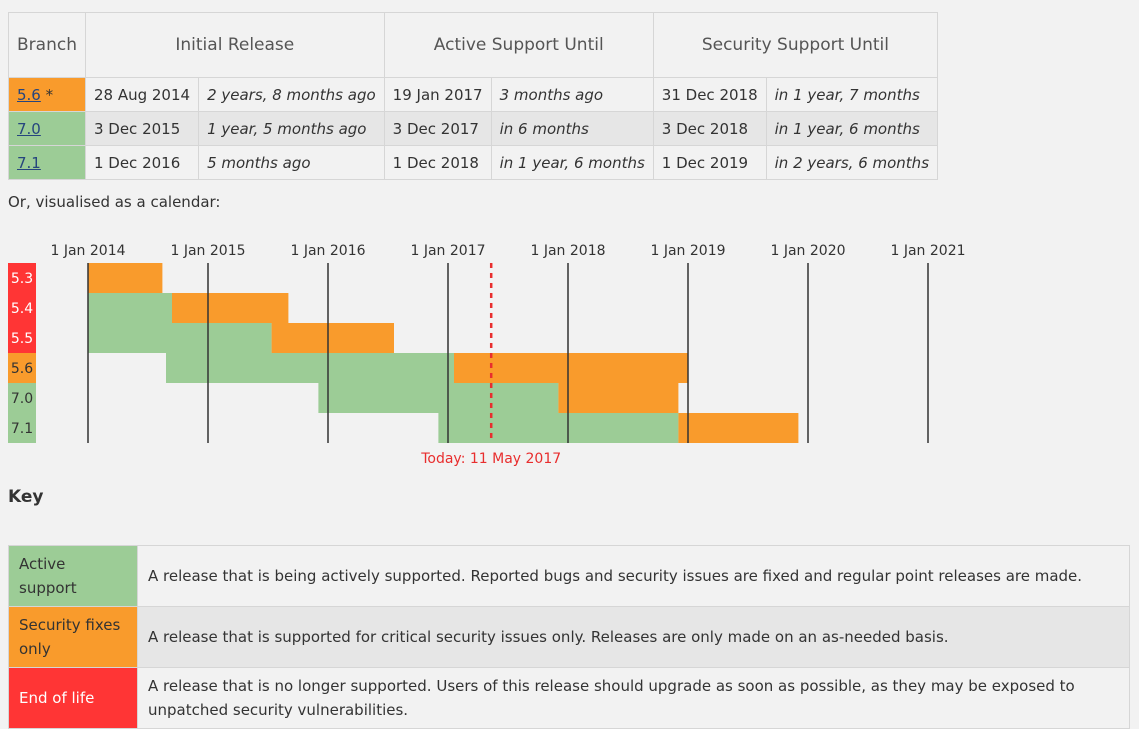  What do you see at coordinates (291, 128) in the screenshot?
I see `initial-relative: 1 year, 5 months ago` at bounding box center [291, 128].